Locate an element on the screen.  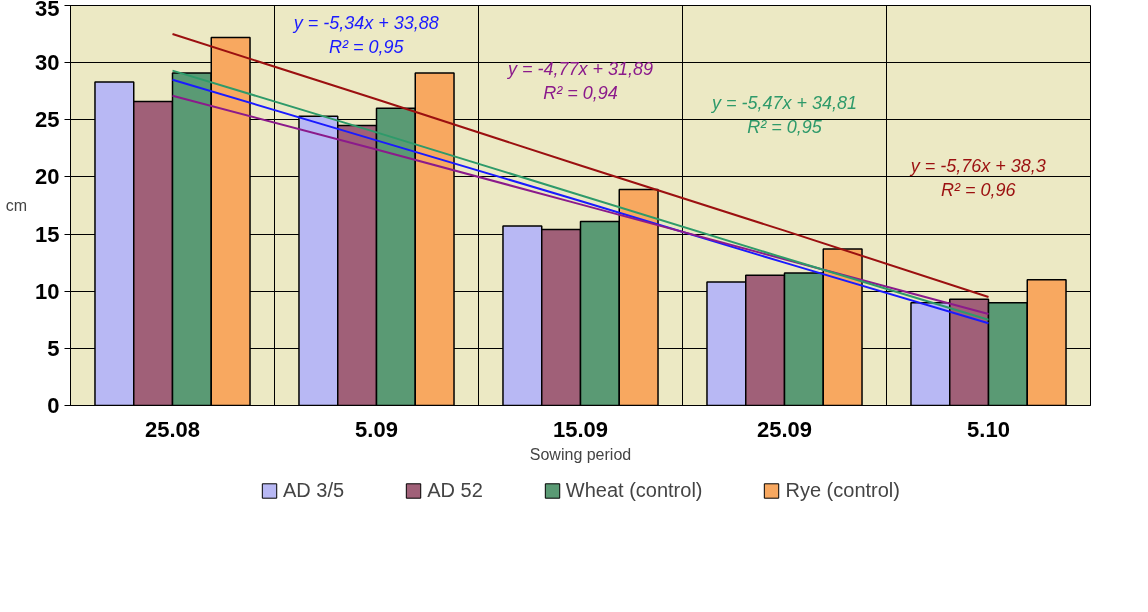
annotation: y = -5,34x + 33,88 R² = 0,95 is located at coordinates (365, 34).